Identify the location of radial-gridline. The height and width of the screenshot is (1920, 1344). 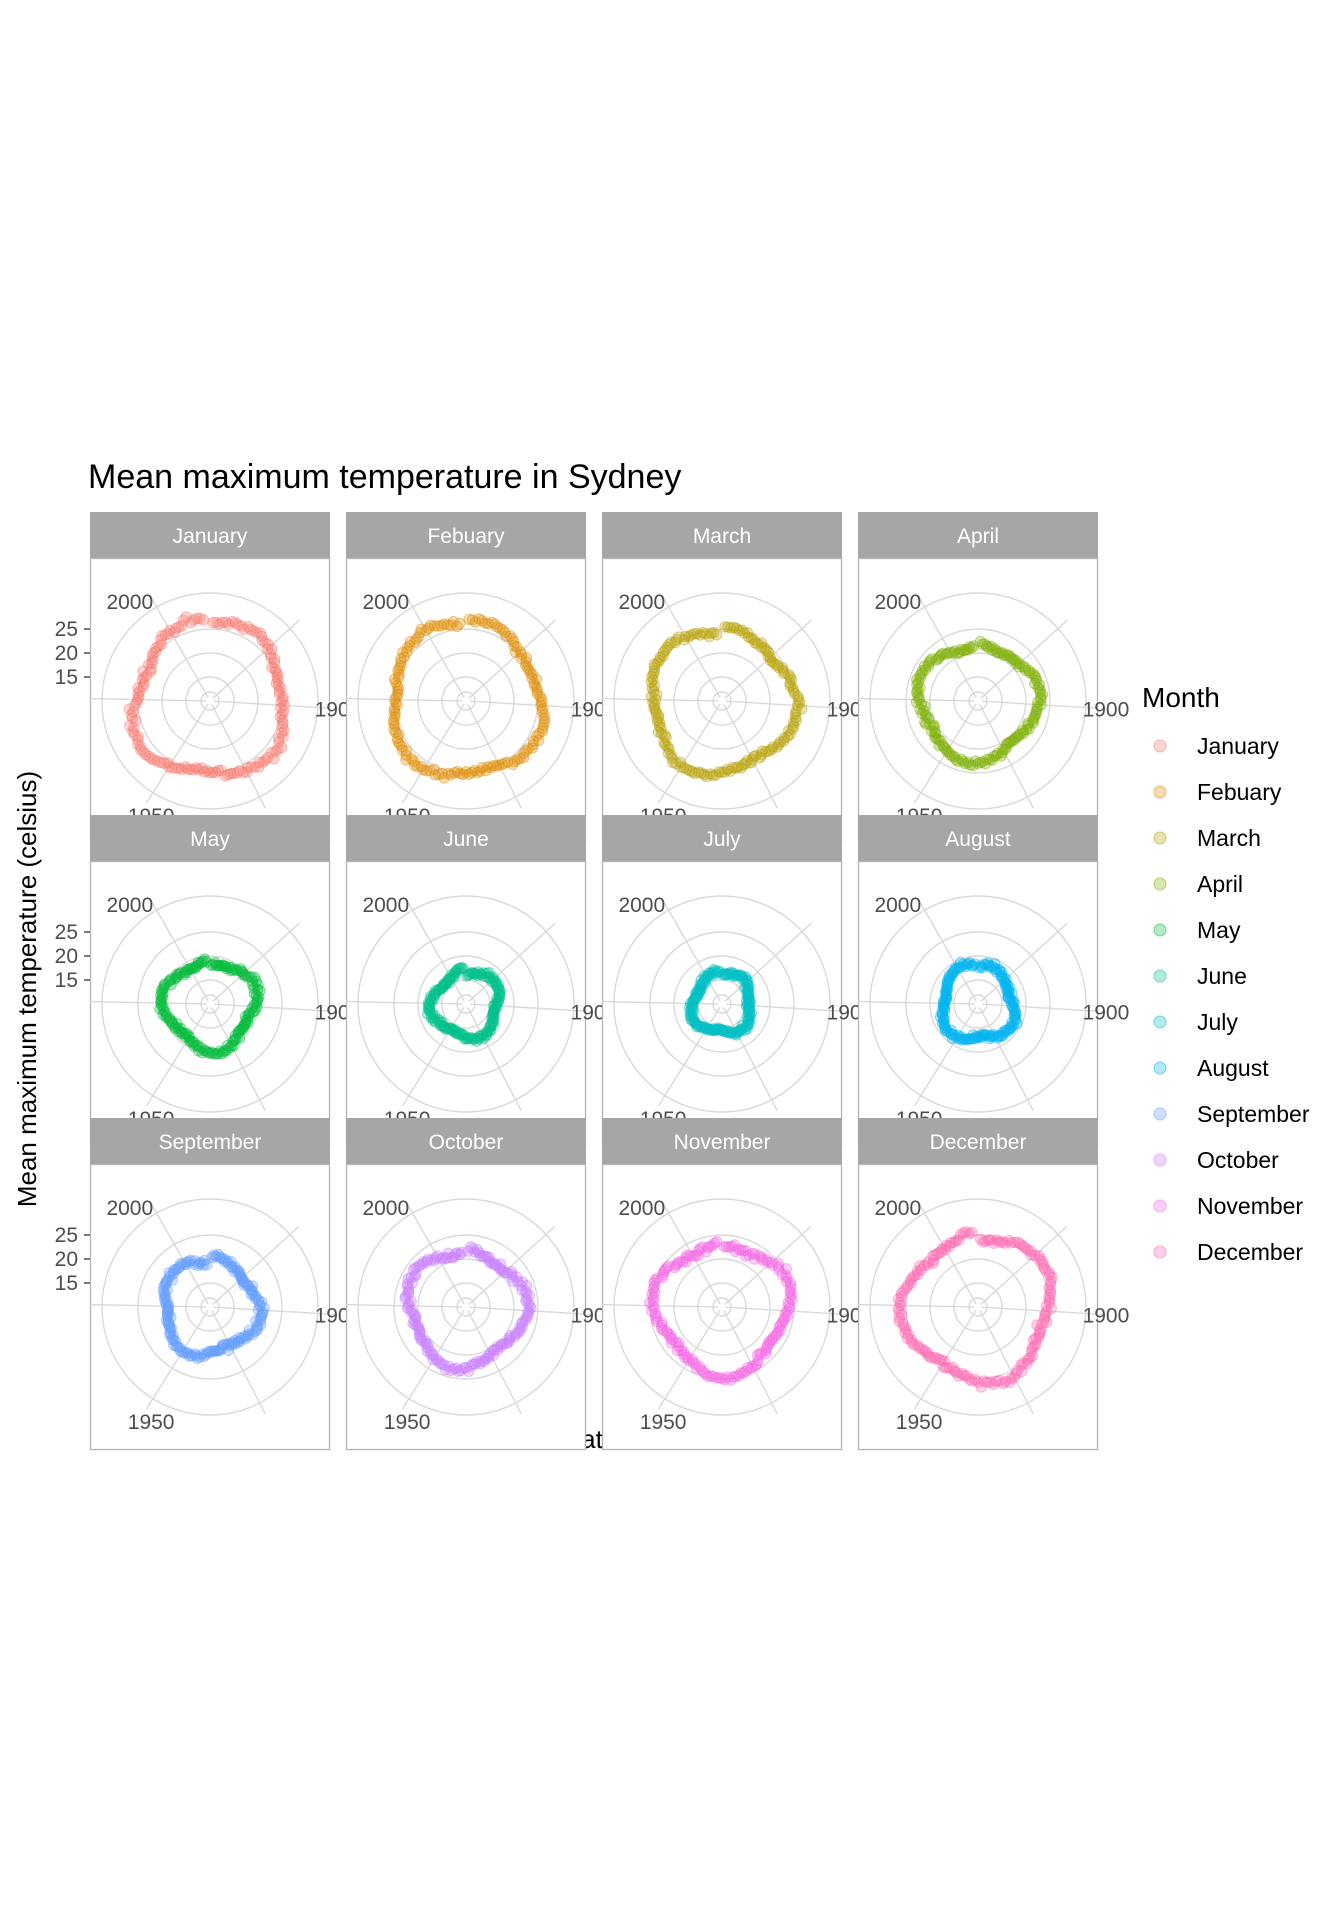
(466, 1004).